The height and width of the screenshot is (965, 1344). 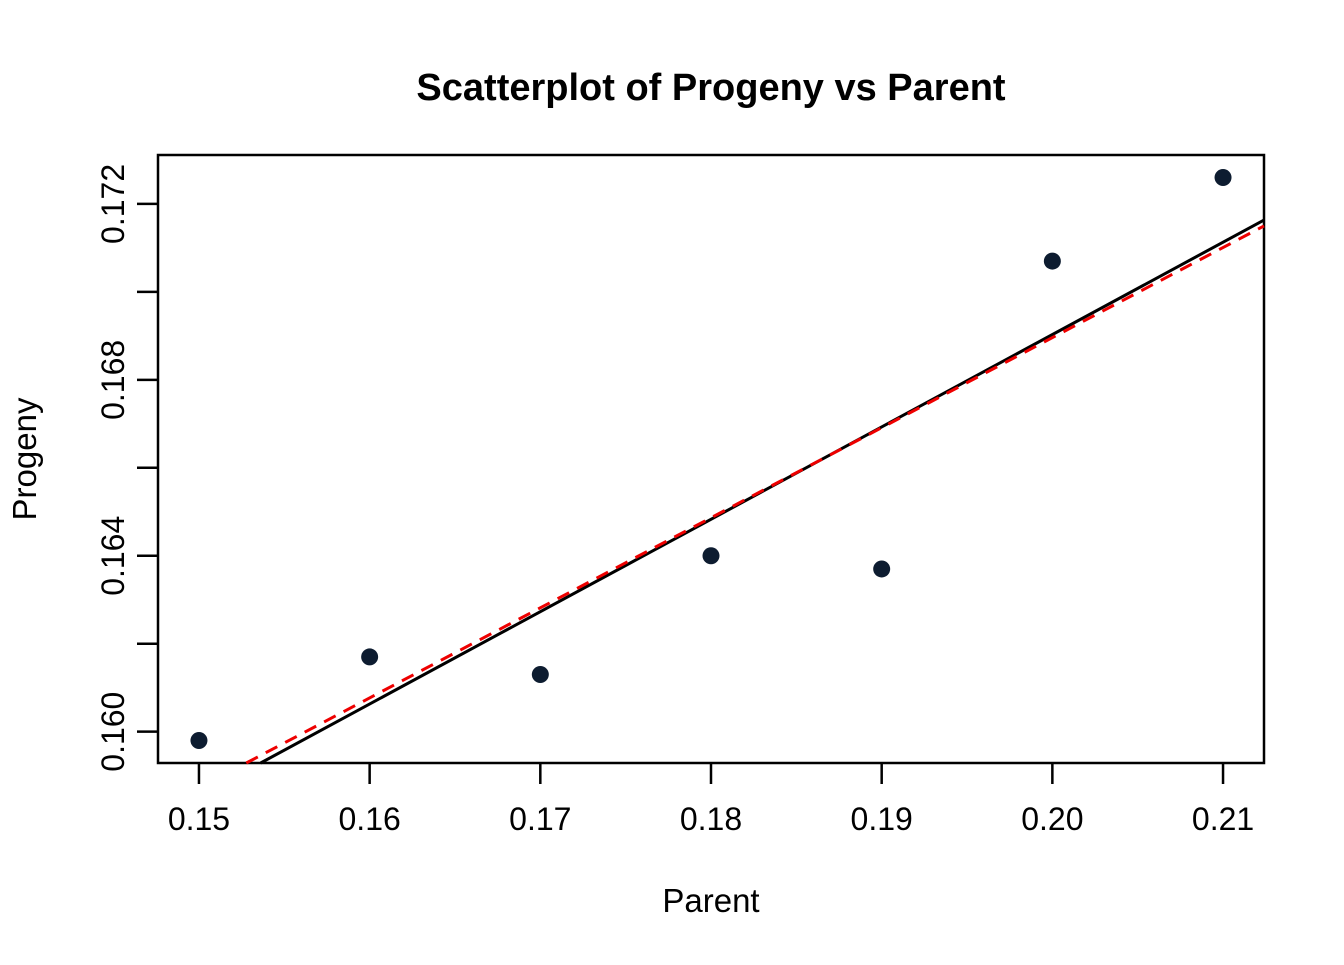 What do you see at coordinates (1052, 819) in the screenshot?
I see `x-tick-label: 0.20` at bounding box center [1052, 819].